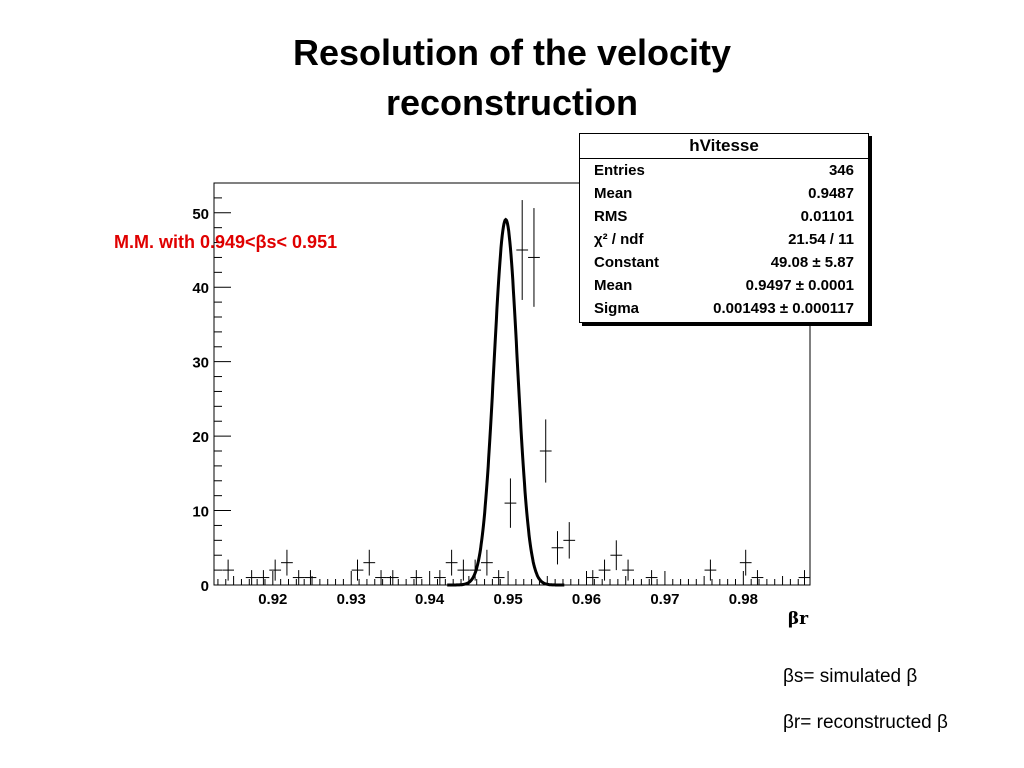  What do you see at coordinates (619, 239) in the screenshot?
I see `stats-label: χ² / ndf` at bounding box center [619, 239].